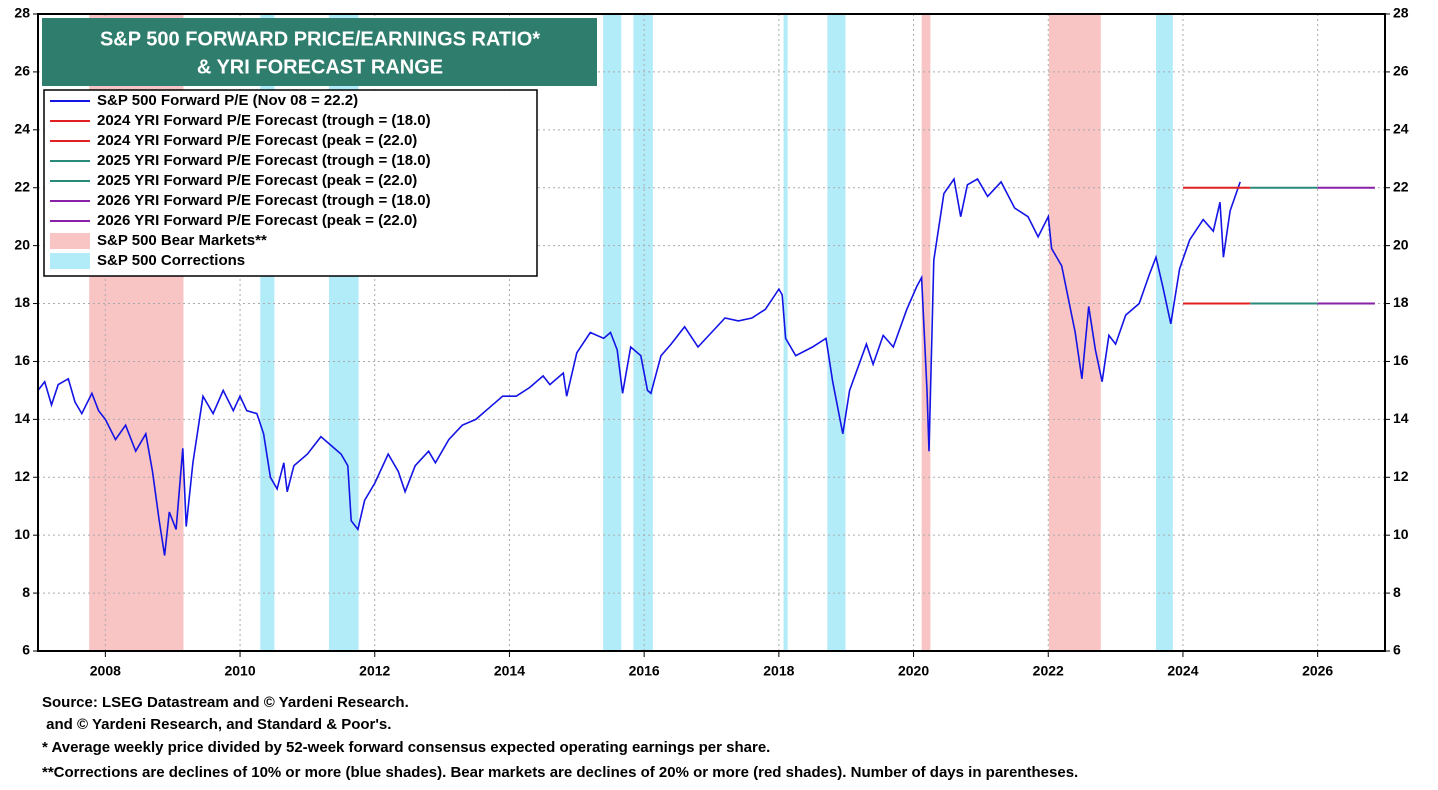 The image size is (1438, 790). What do you see at coordinates (509, 671) in the screenshot?
I see `x-tick-label: 2014` at bounding box center [509, 671].